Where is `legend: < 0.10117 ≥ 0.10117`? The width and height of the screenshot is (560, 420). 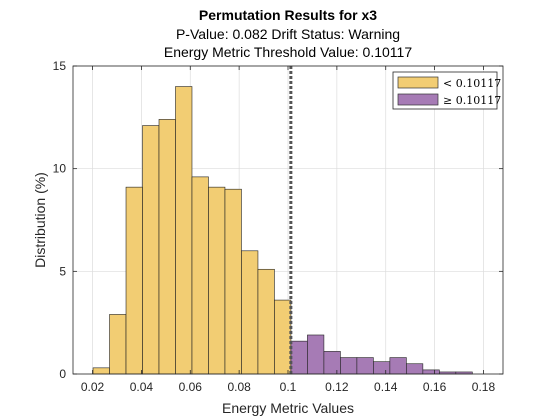 legend: < 0.10117 ≥ 0.10117 is located at coordinates (446, 90).